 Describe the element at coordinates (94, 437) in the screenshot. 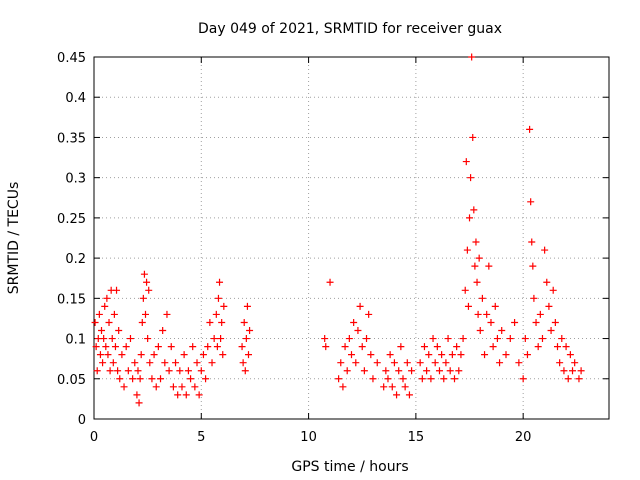

I see `x-tick-label: 0` at that location.